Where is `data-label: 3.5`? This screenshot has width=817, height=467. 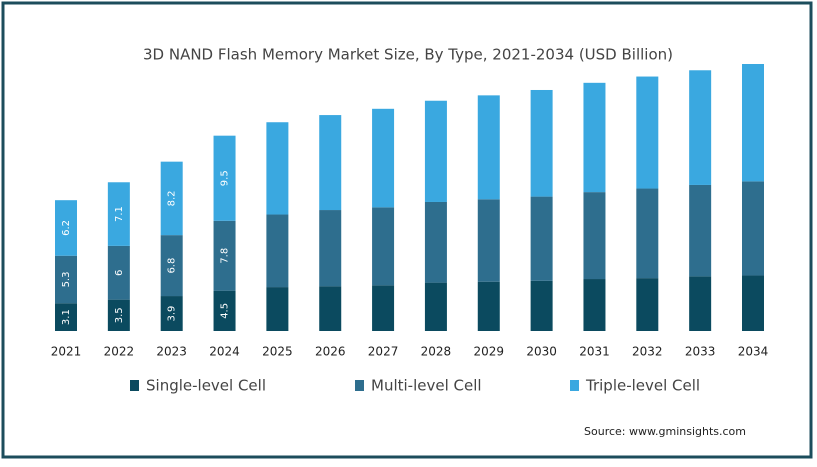 data-label: 3.5 is located at coordinates (119, 315).